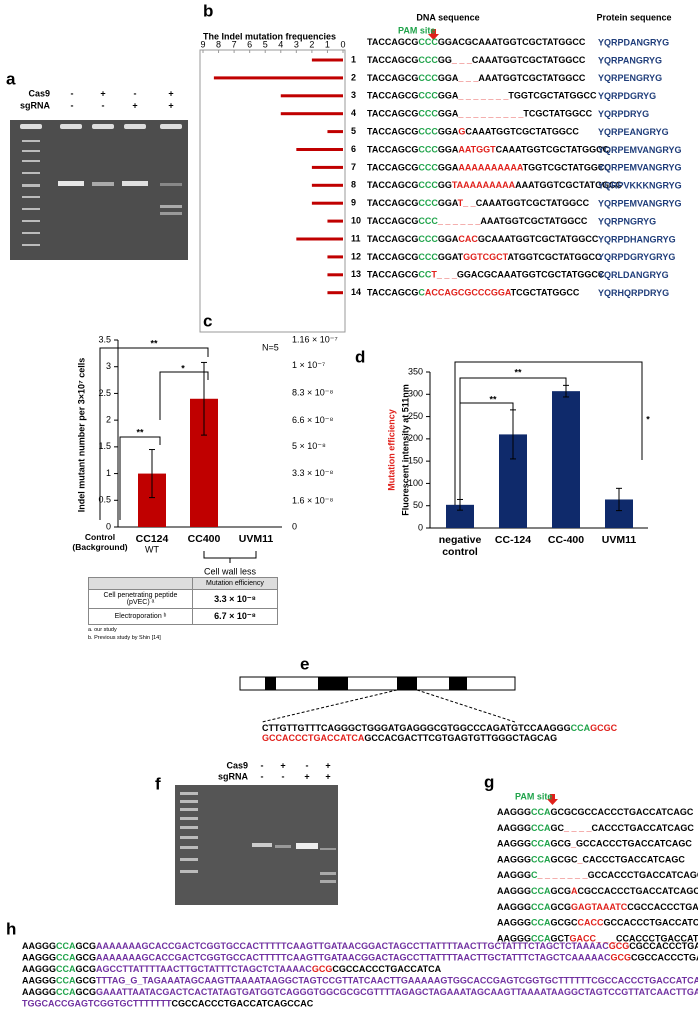 The image size is (698, 1017). What do you see at coordinates (597, 891) in the screenshot?
I see `sequence: AAGGGCCAGCGACGCCACCCTGACCATCAGC` at bounding box center [597, 891].